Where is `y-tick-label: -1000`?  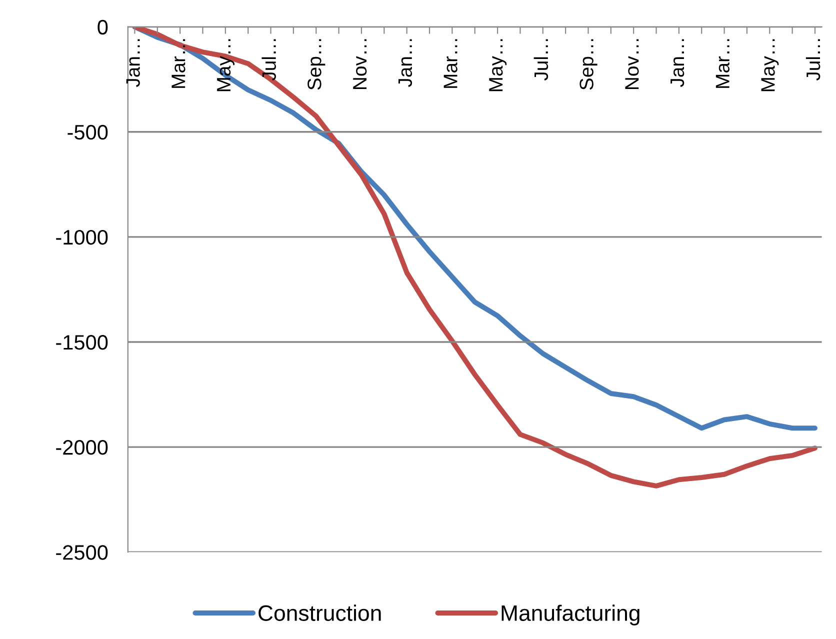 y-tick-label: -1000 is located at coordinates (82, 237).